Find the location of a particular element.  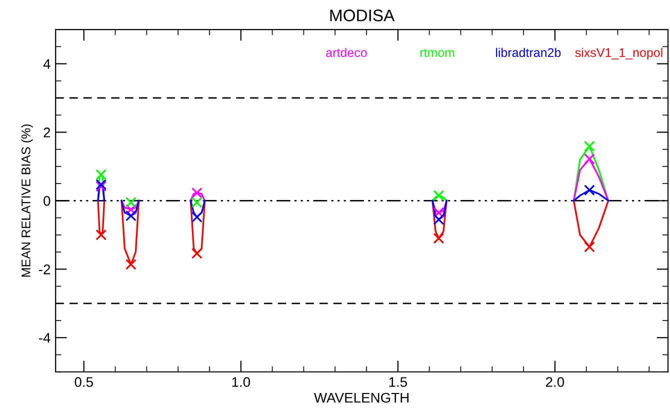

text: artdeco is located at coordinates (346, 53).